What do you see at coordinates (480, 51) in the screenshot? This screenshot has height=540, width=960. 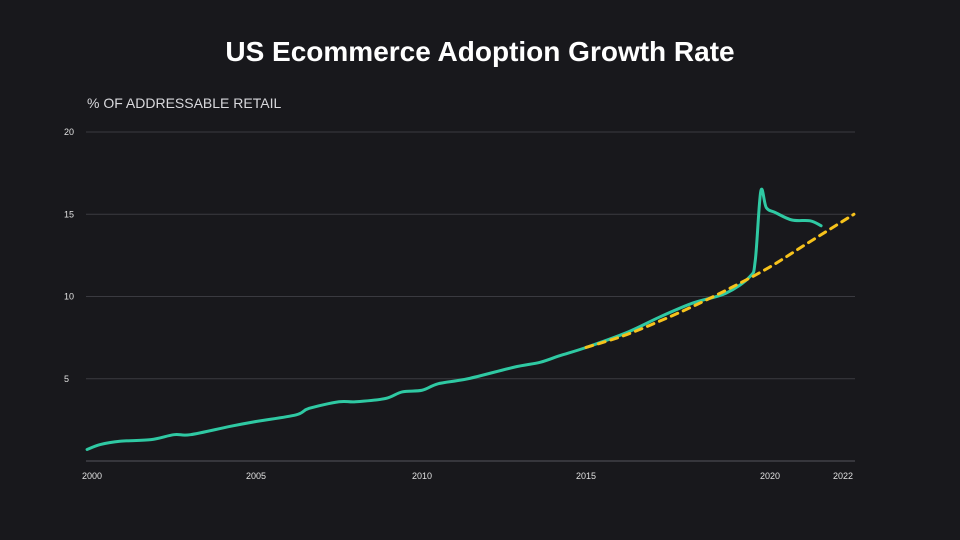 I see `chart-title: US Ecommerce Adoption Growth Rate` at bounding box center [480, 51].